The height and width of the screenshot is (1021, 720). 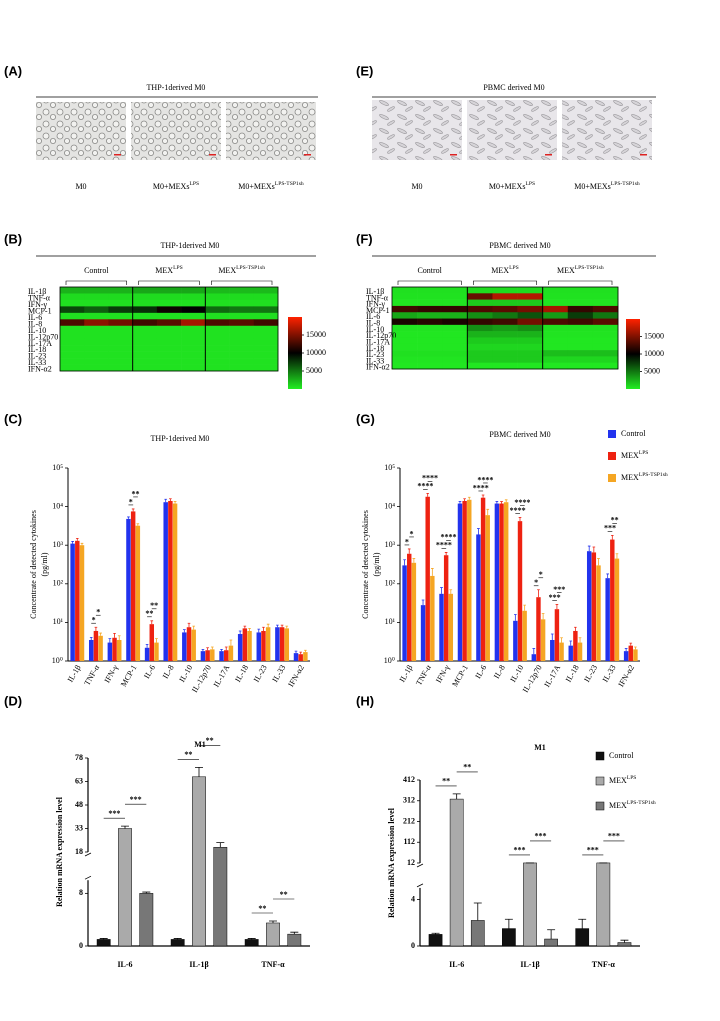 I want to click on group-label-text: Control, so click(x=429, y=270).